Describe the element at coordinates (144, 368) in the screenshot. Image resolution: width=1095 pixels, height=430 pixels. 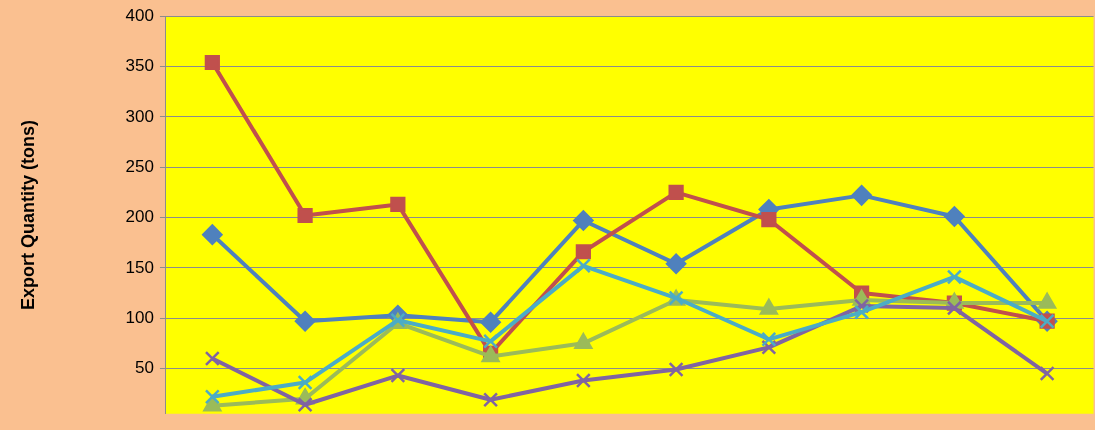
I see `y-tick-label: 50` at that location.